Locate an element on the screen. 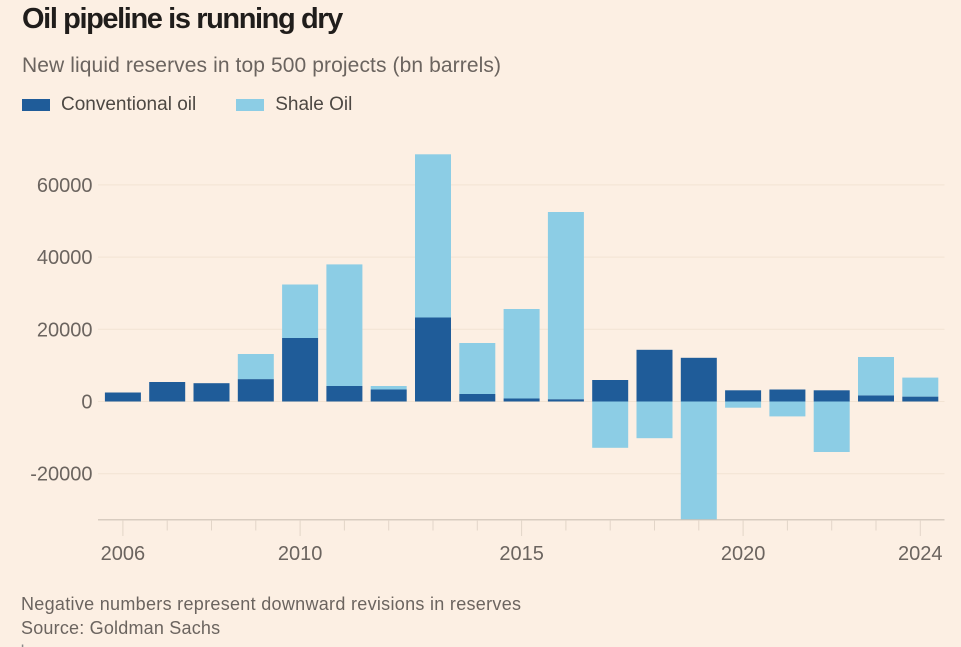 The width and height of the screenshot is (961, 647). svg-text: 2020 is located at coordinates (743, 554).